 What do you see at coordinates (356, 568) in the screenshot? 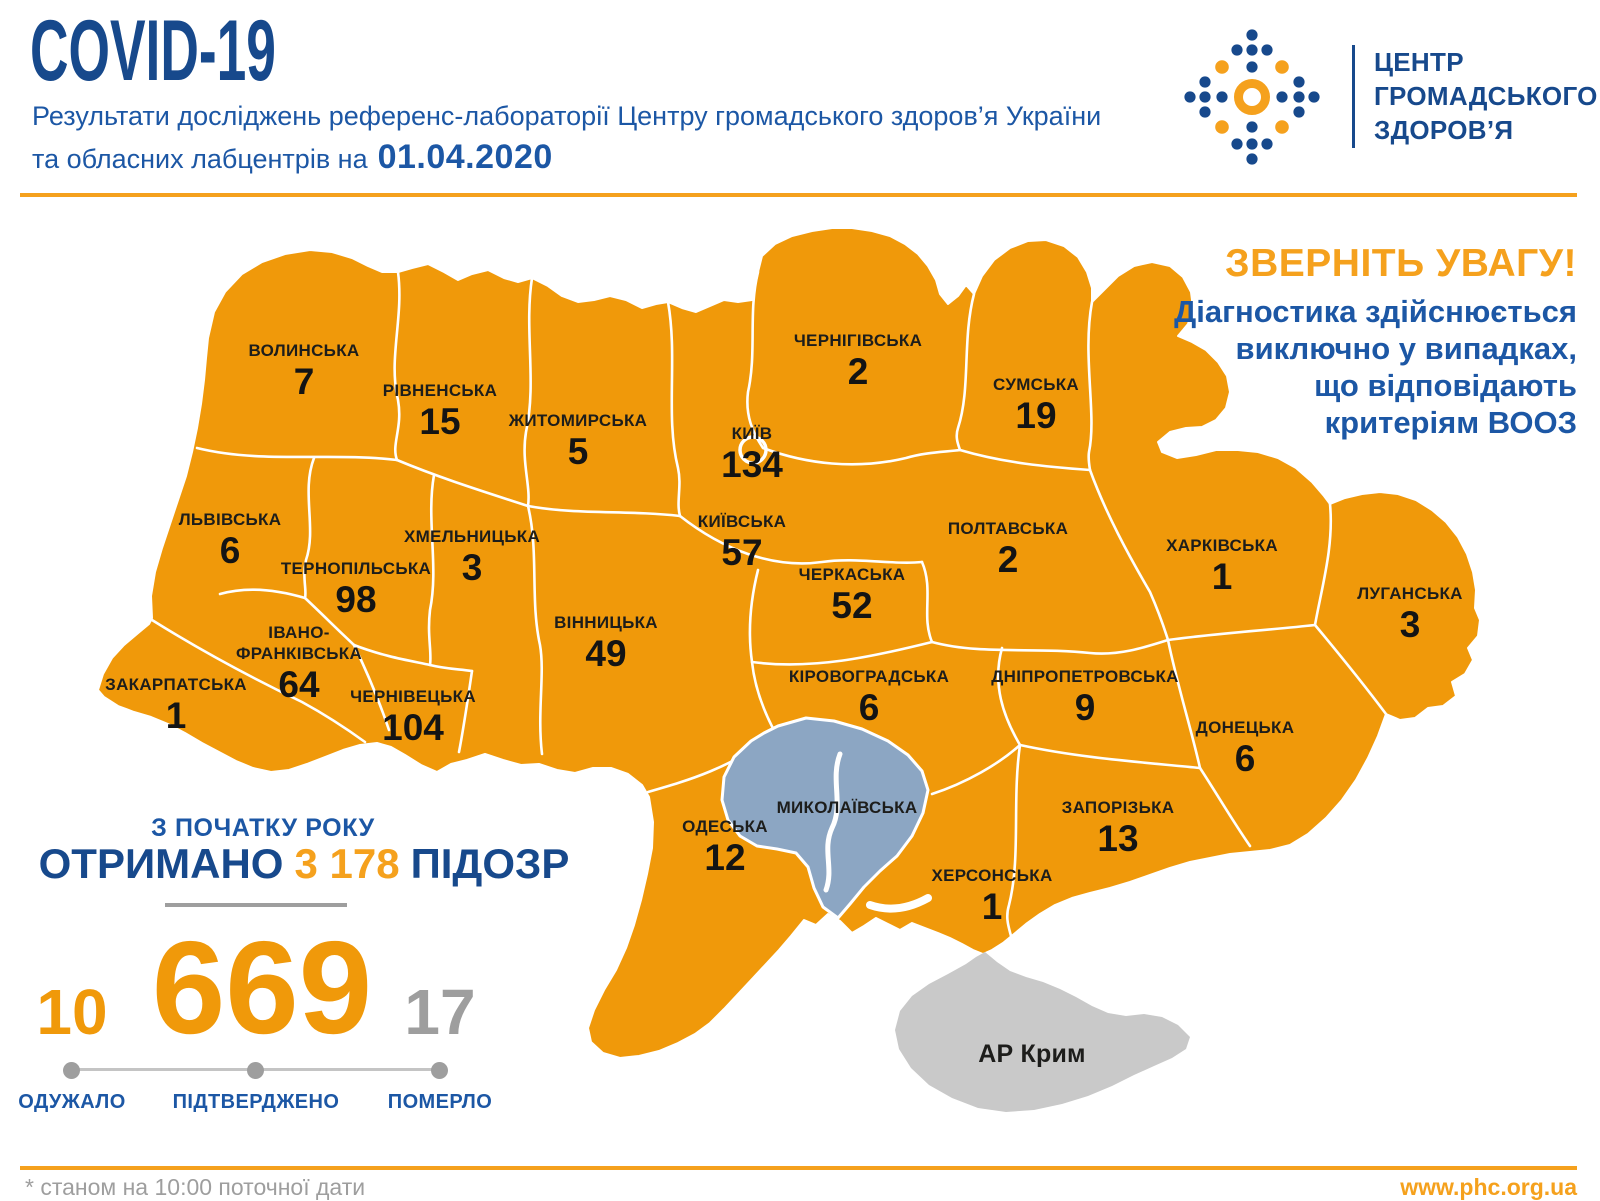
I see `region-name: ТЕРНОПІЛЬСЬКА` at bounding box center [356, 568].